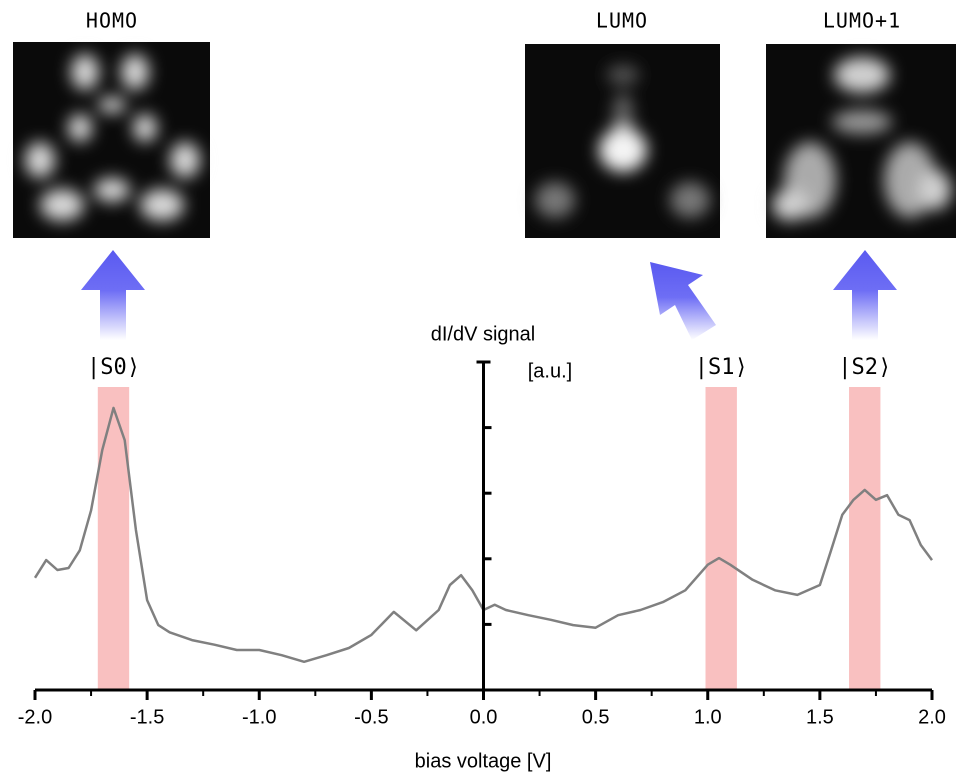 This screenshot has height=777, width=956. What do you see at coordinates (484, 717) in the screenshot?
I see `x-tick-label: 0.0` at bounding box center [484, 717].